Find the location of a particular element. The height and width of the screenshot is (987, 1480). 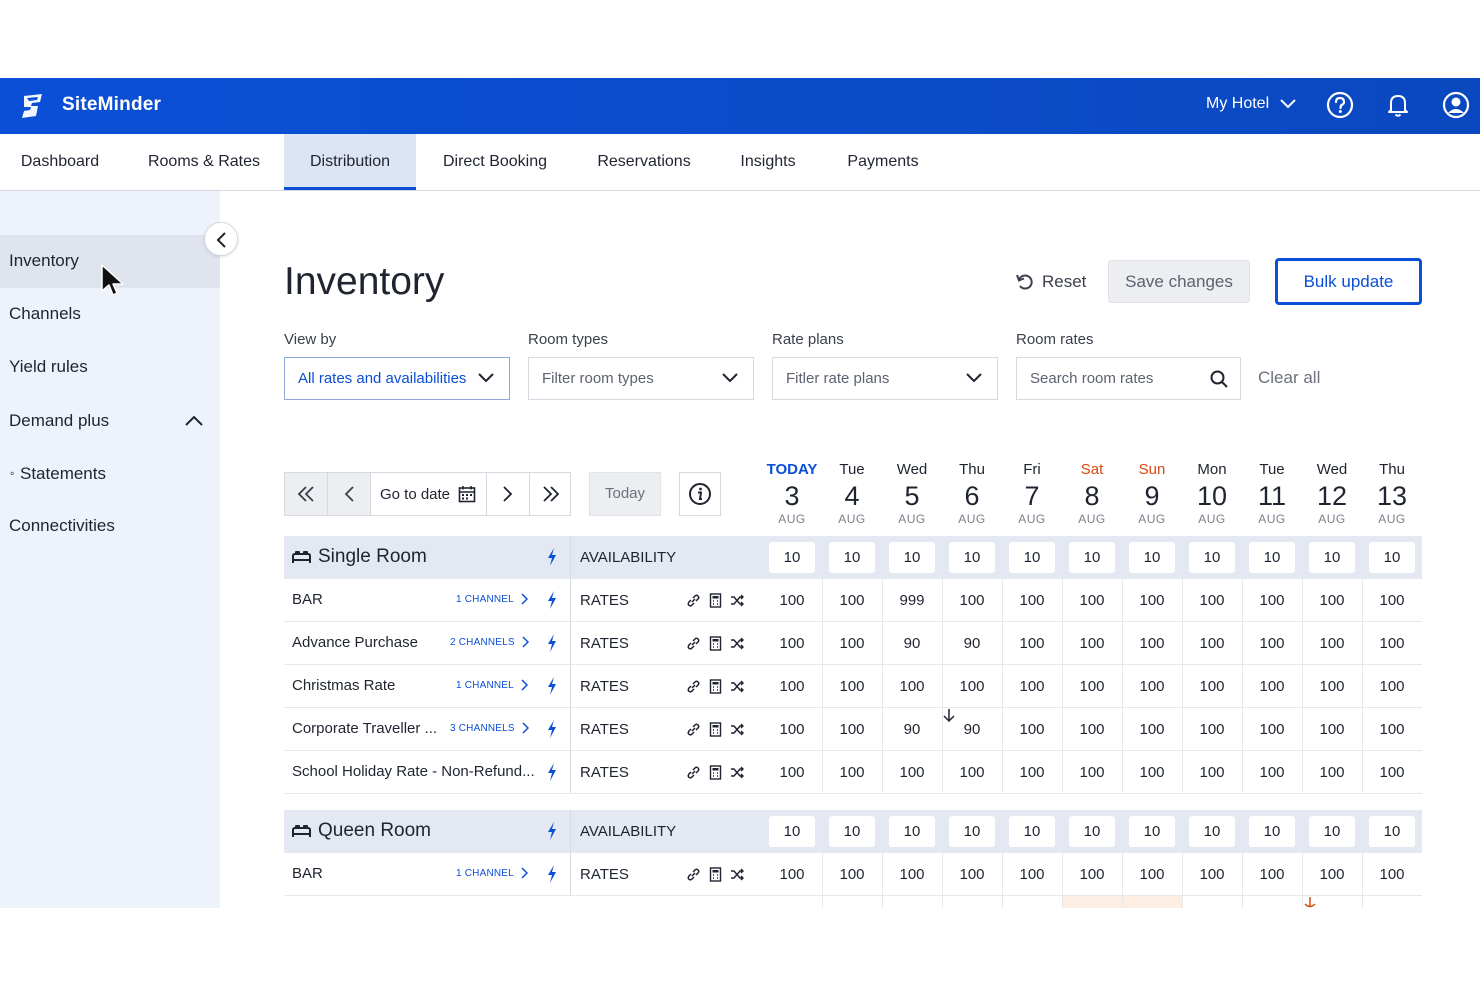

clear-all-button: Clear all is located at coordinates (1289, 377).